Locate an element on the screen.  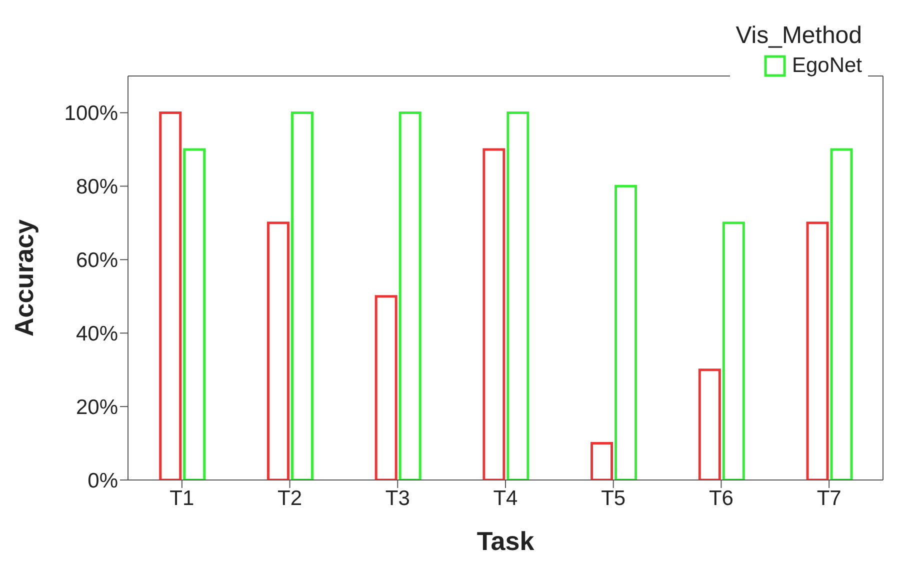
x-tick-label: T3 is located at coordinates (397, 498).